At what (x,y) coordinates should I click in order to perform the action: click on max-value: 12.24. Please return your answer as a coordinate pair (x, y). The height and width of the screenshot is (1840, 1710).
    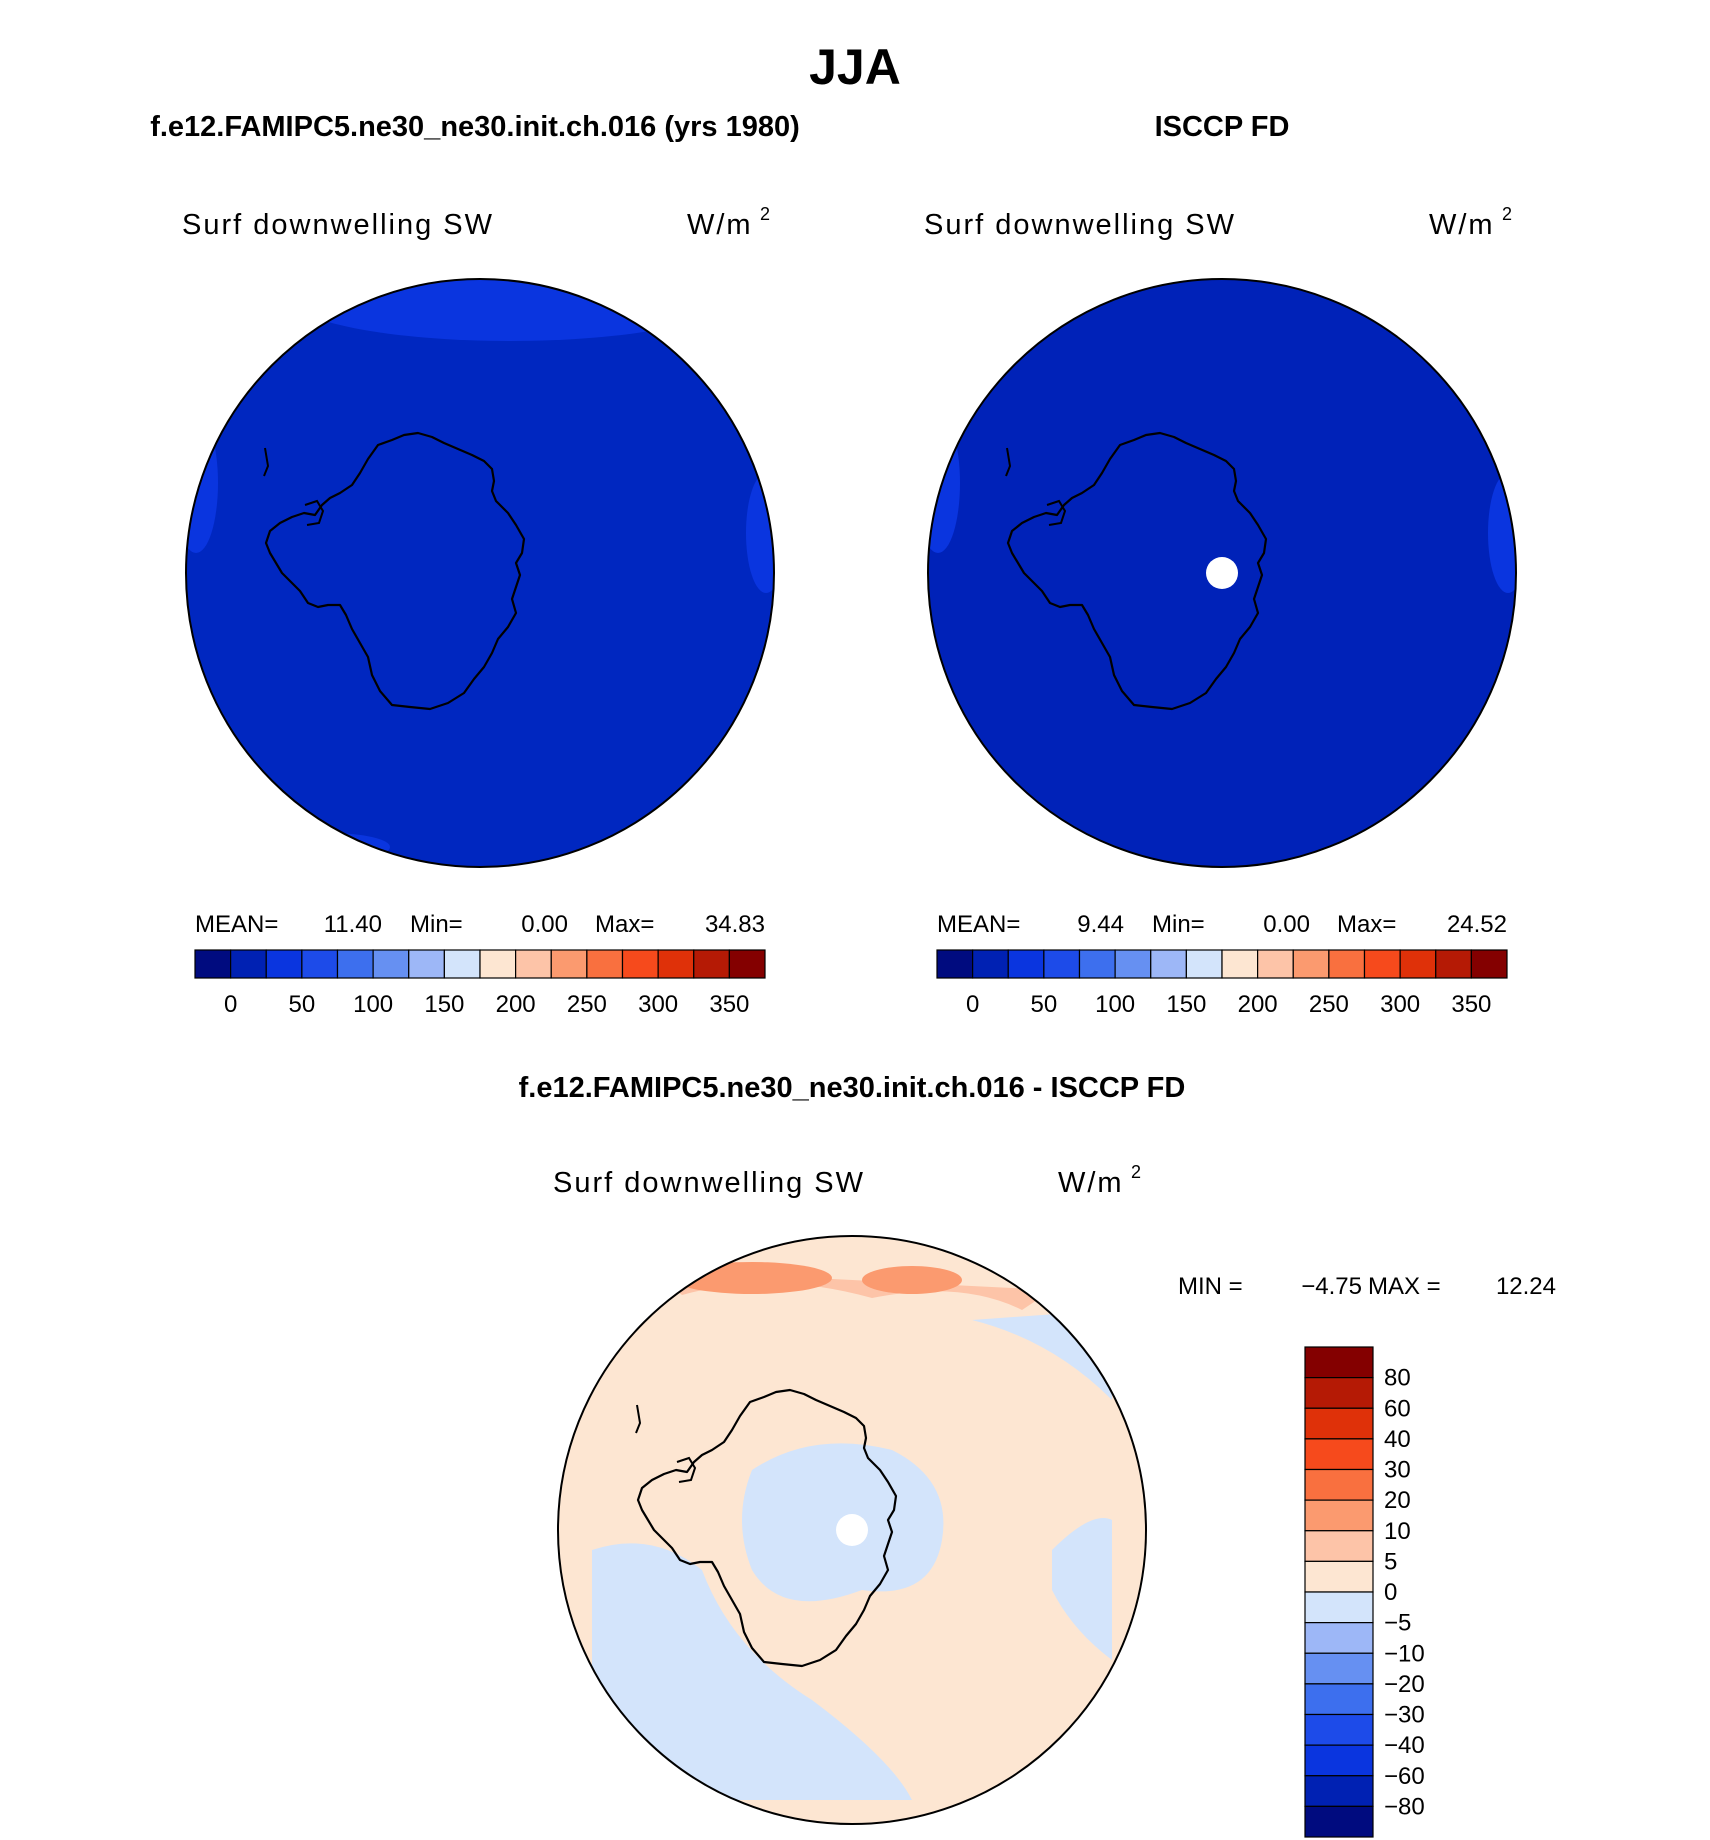
    Looking at the image, I should click on (1526, 1286).